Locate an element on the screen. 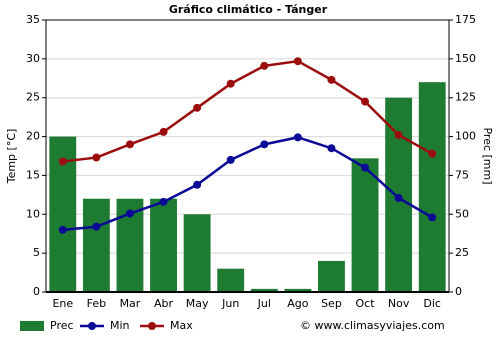 This screenshot has height=354, width=500. y2-axis-label: Prec [mm] is located at coordinates (487, 155).